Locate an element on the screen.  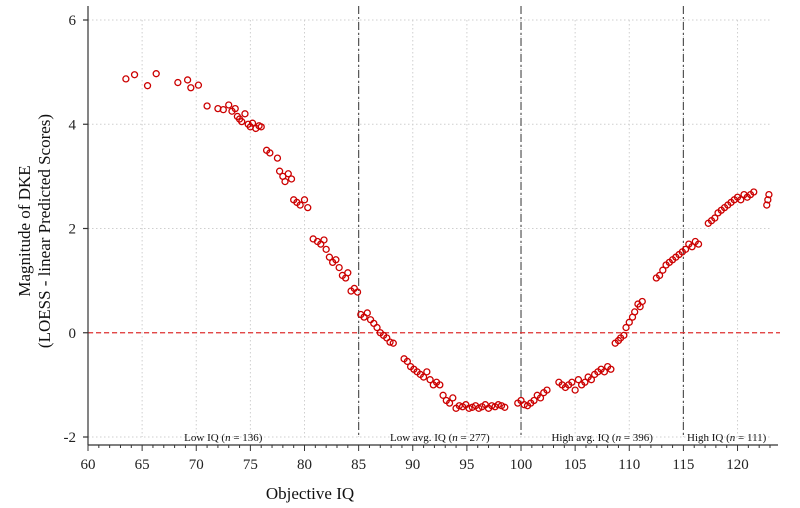
y-tick-label: -2 is located at coordinates (70, 438).